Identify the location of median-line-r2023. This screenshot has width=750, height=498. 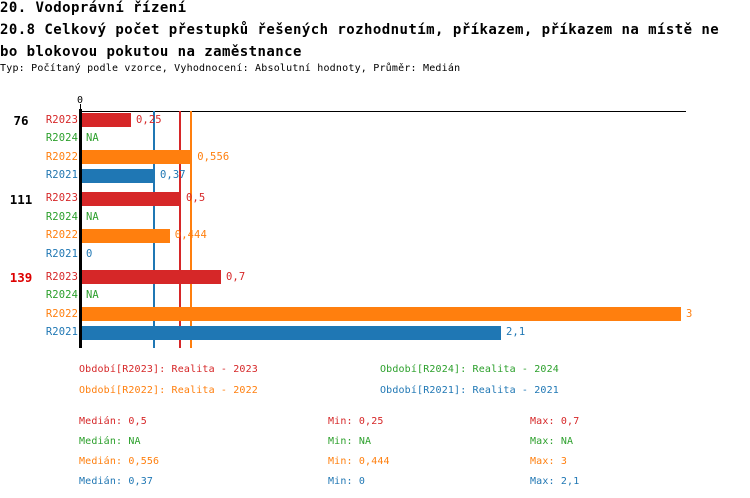
(180, 229).